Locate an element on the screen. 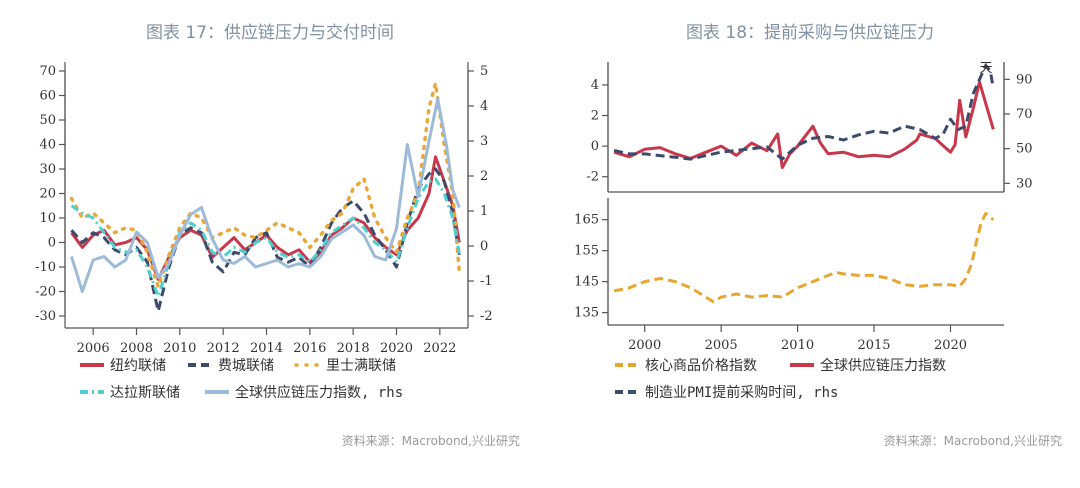 The width and height of the screenshot is (1080, 488). chart18-x-tick-label: 2020 is located at coordinates (950, 345).